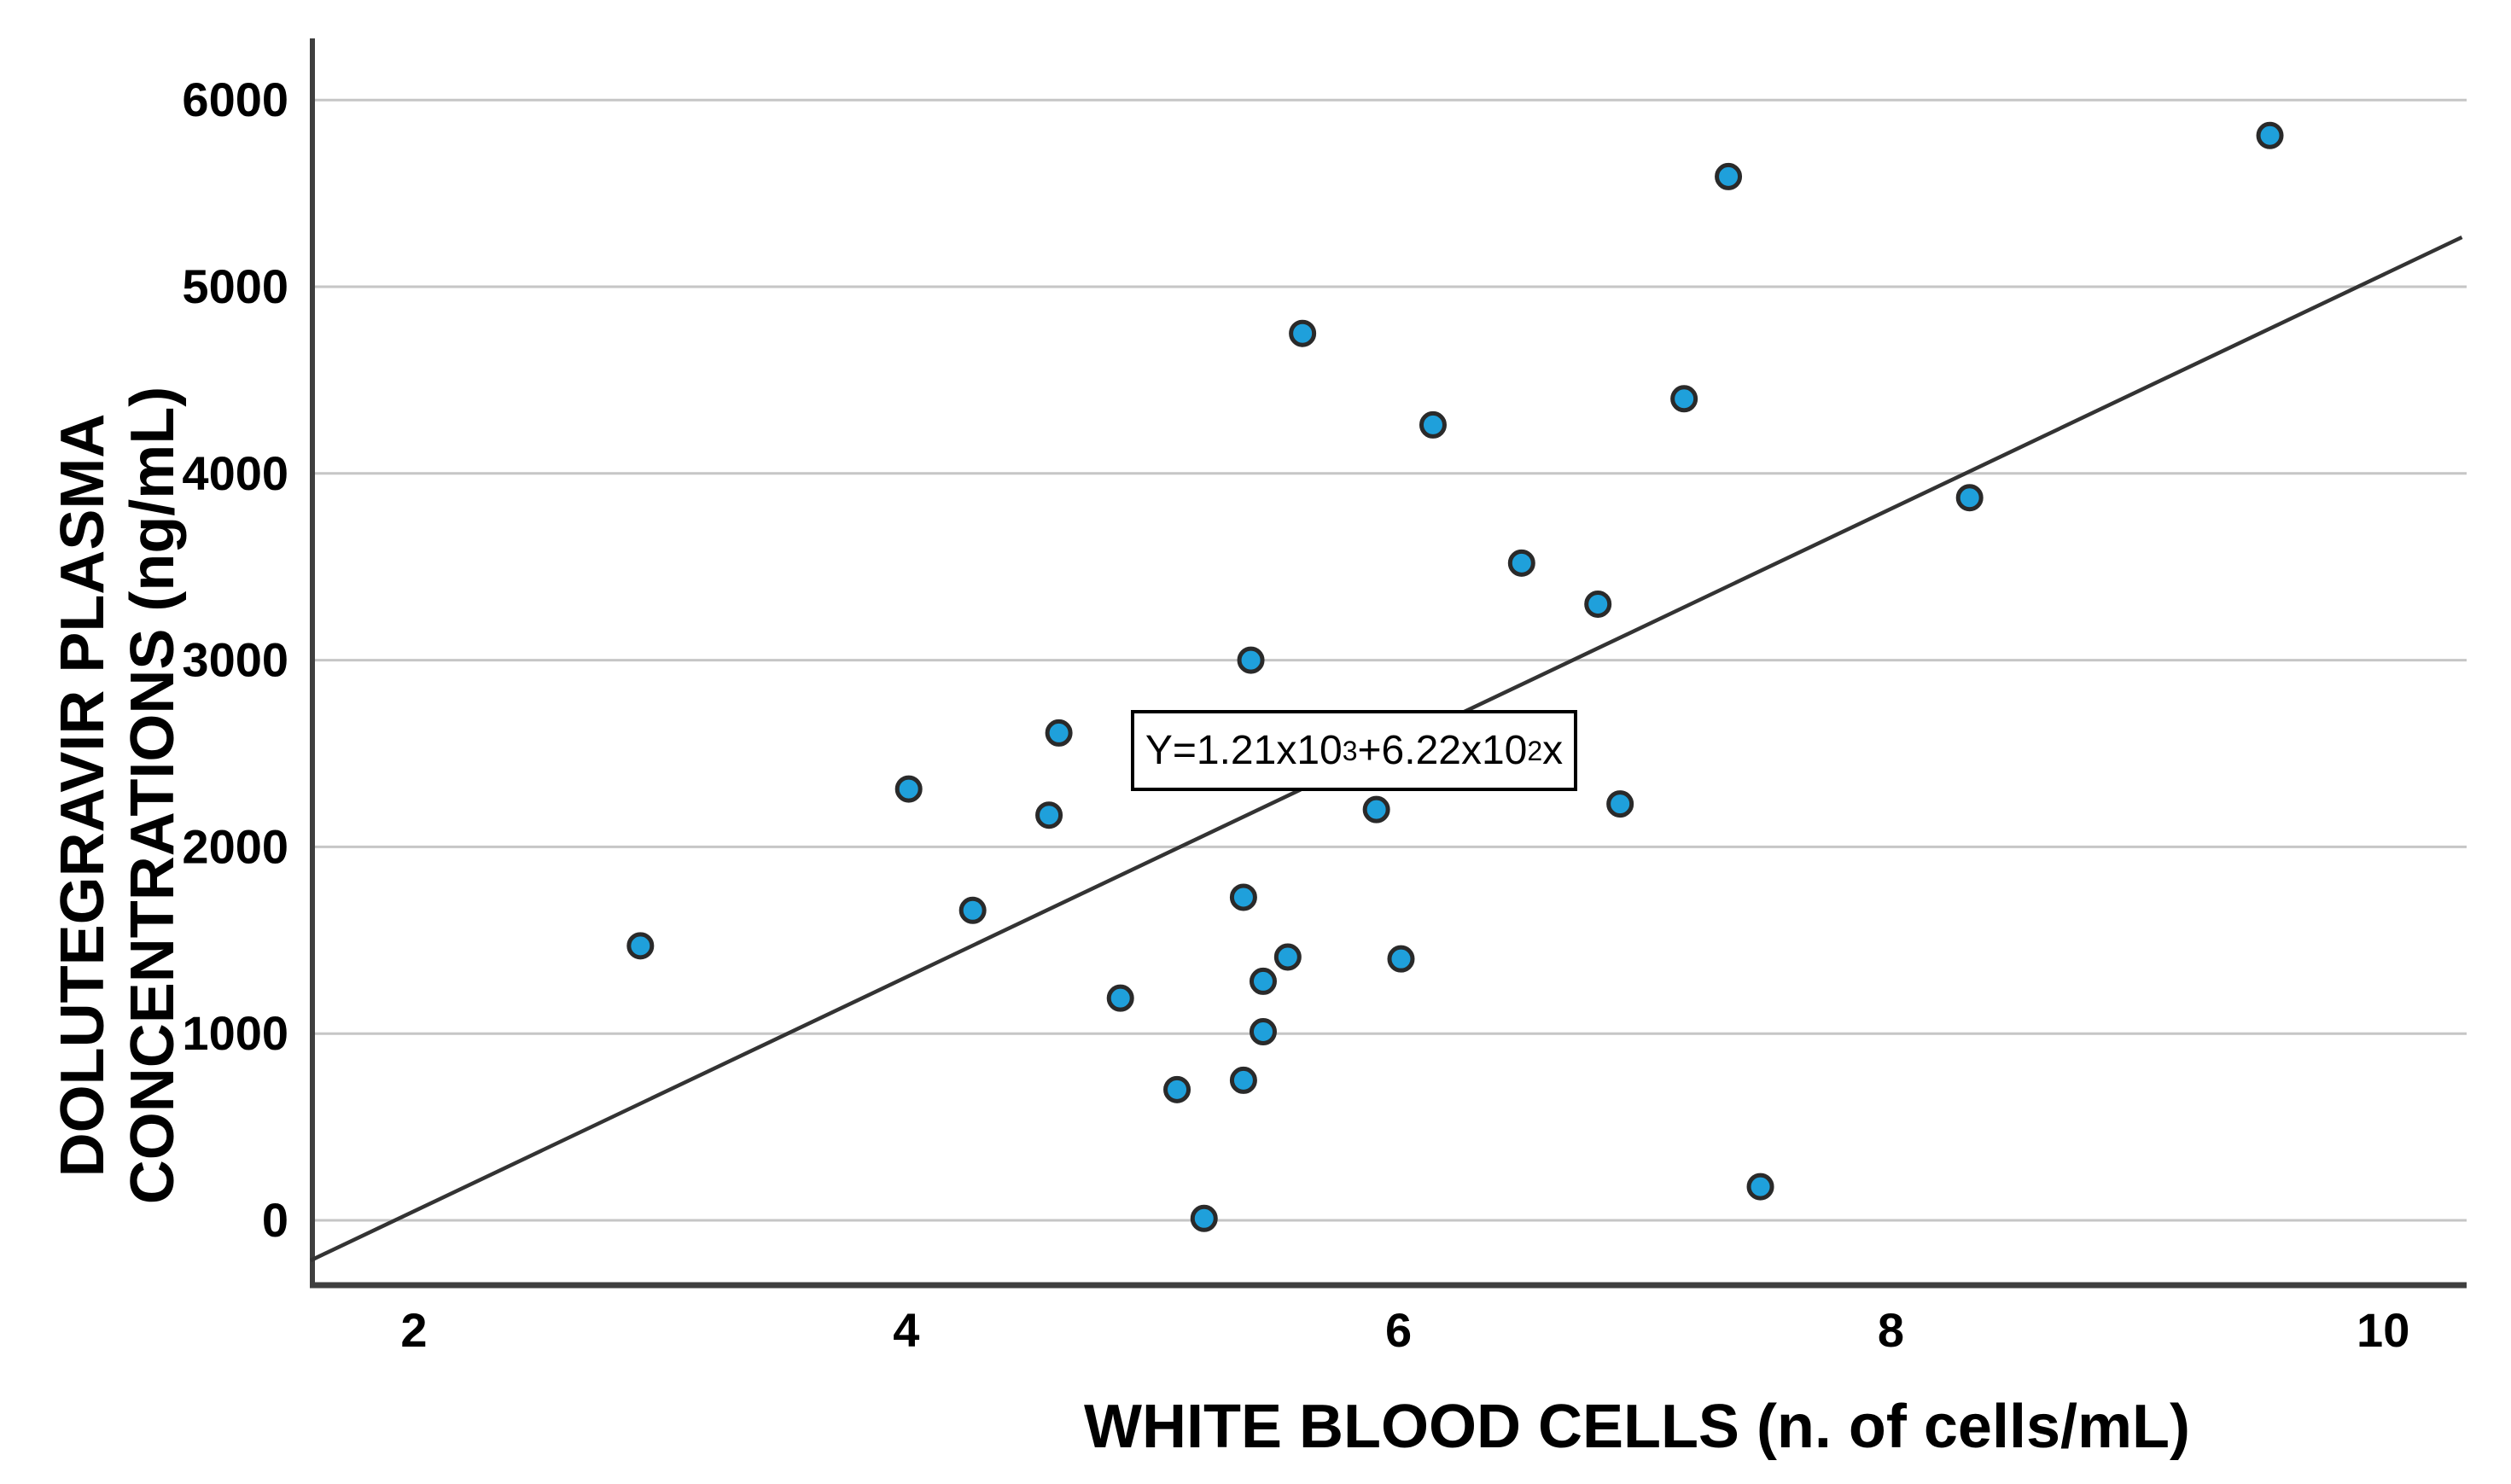 The width and height of the screenshot is (2511, 1484). What do you see at coordinates (235, 473) in the screenshot?
I see `y-tick-label: 4000` at bounding box center [235, 473].